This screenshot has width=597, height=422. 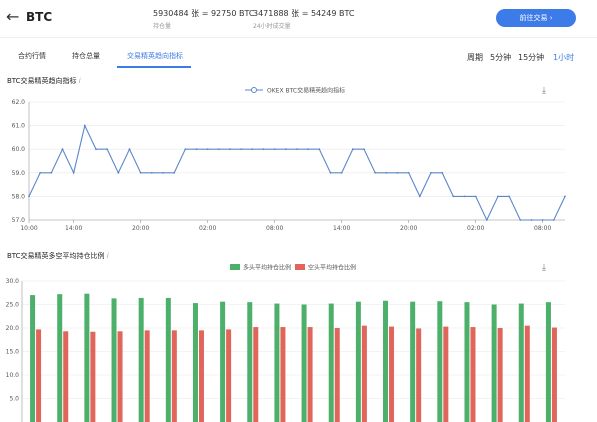 What do you see at coordinates (19, 149) in the screenshot?
I see `chart1-y-tick-label: 60.0` at bounding box center [19, 149].